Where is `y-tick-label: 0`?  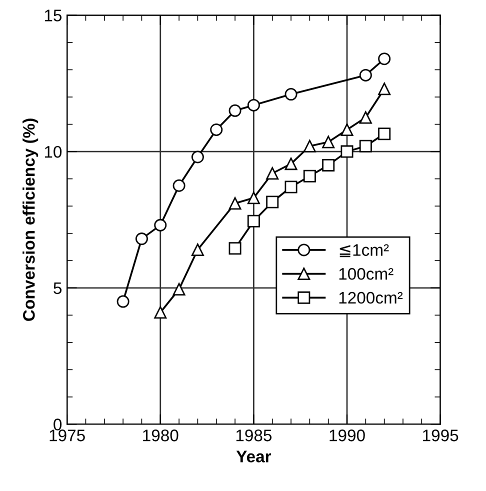
y-tick-label: 0 is located at coordinates (58, 424).